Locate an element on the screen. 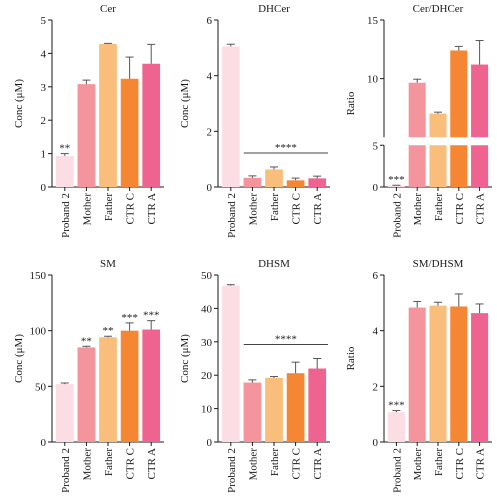 This screenshot has height=500, width=497. y-tick-label: 15 is located at coordinates (373, 21).